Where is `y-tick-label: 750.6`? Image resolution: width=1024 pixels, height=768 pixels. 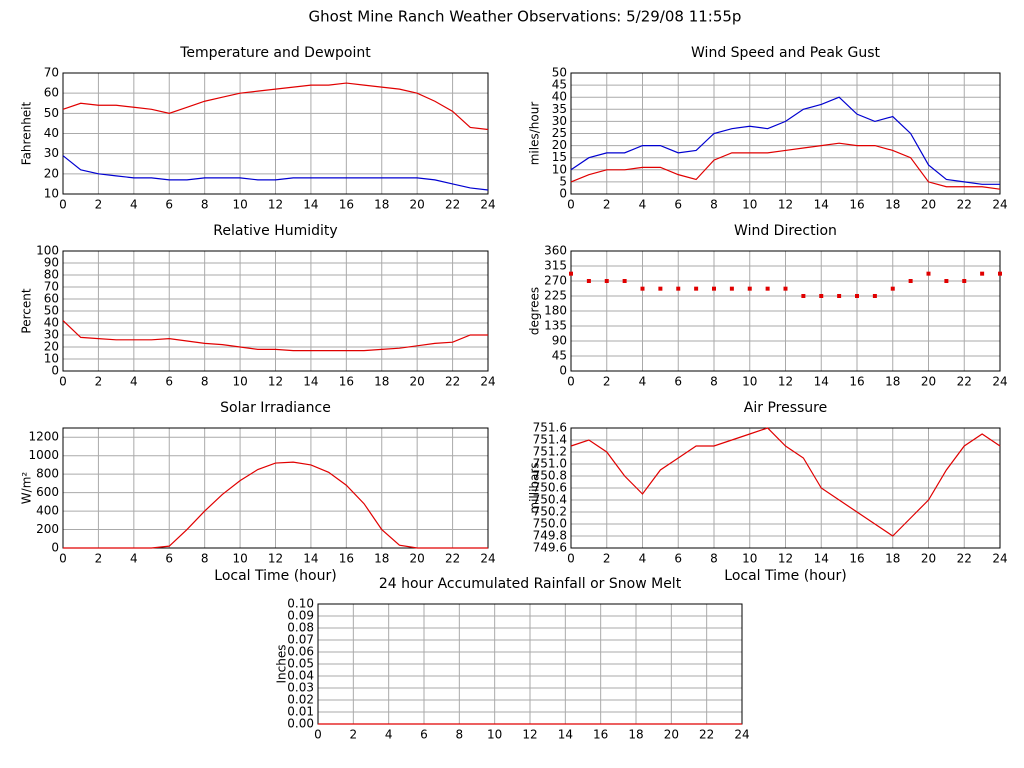
y-tick-label: 750.6 is located at coordinates (550, 488).